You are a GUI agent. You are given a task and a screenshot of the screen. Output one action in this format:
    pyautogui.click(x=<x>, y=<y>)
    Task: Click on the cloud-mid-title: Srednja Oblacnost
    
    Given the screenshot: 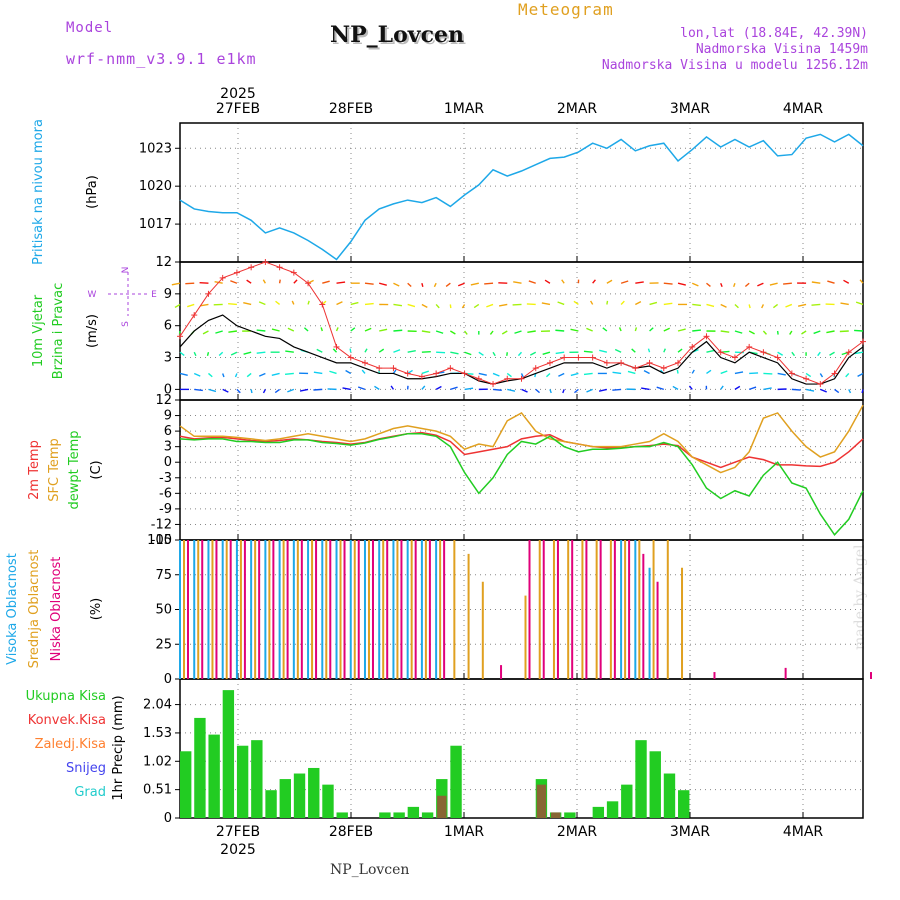 What is the action you would take?
    pyautogui.click(x=34, y=609)
    